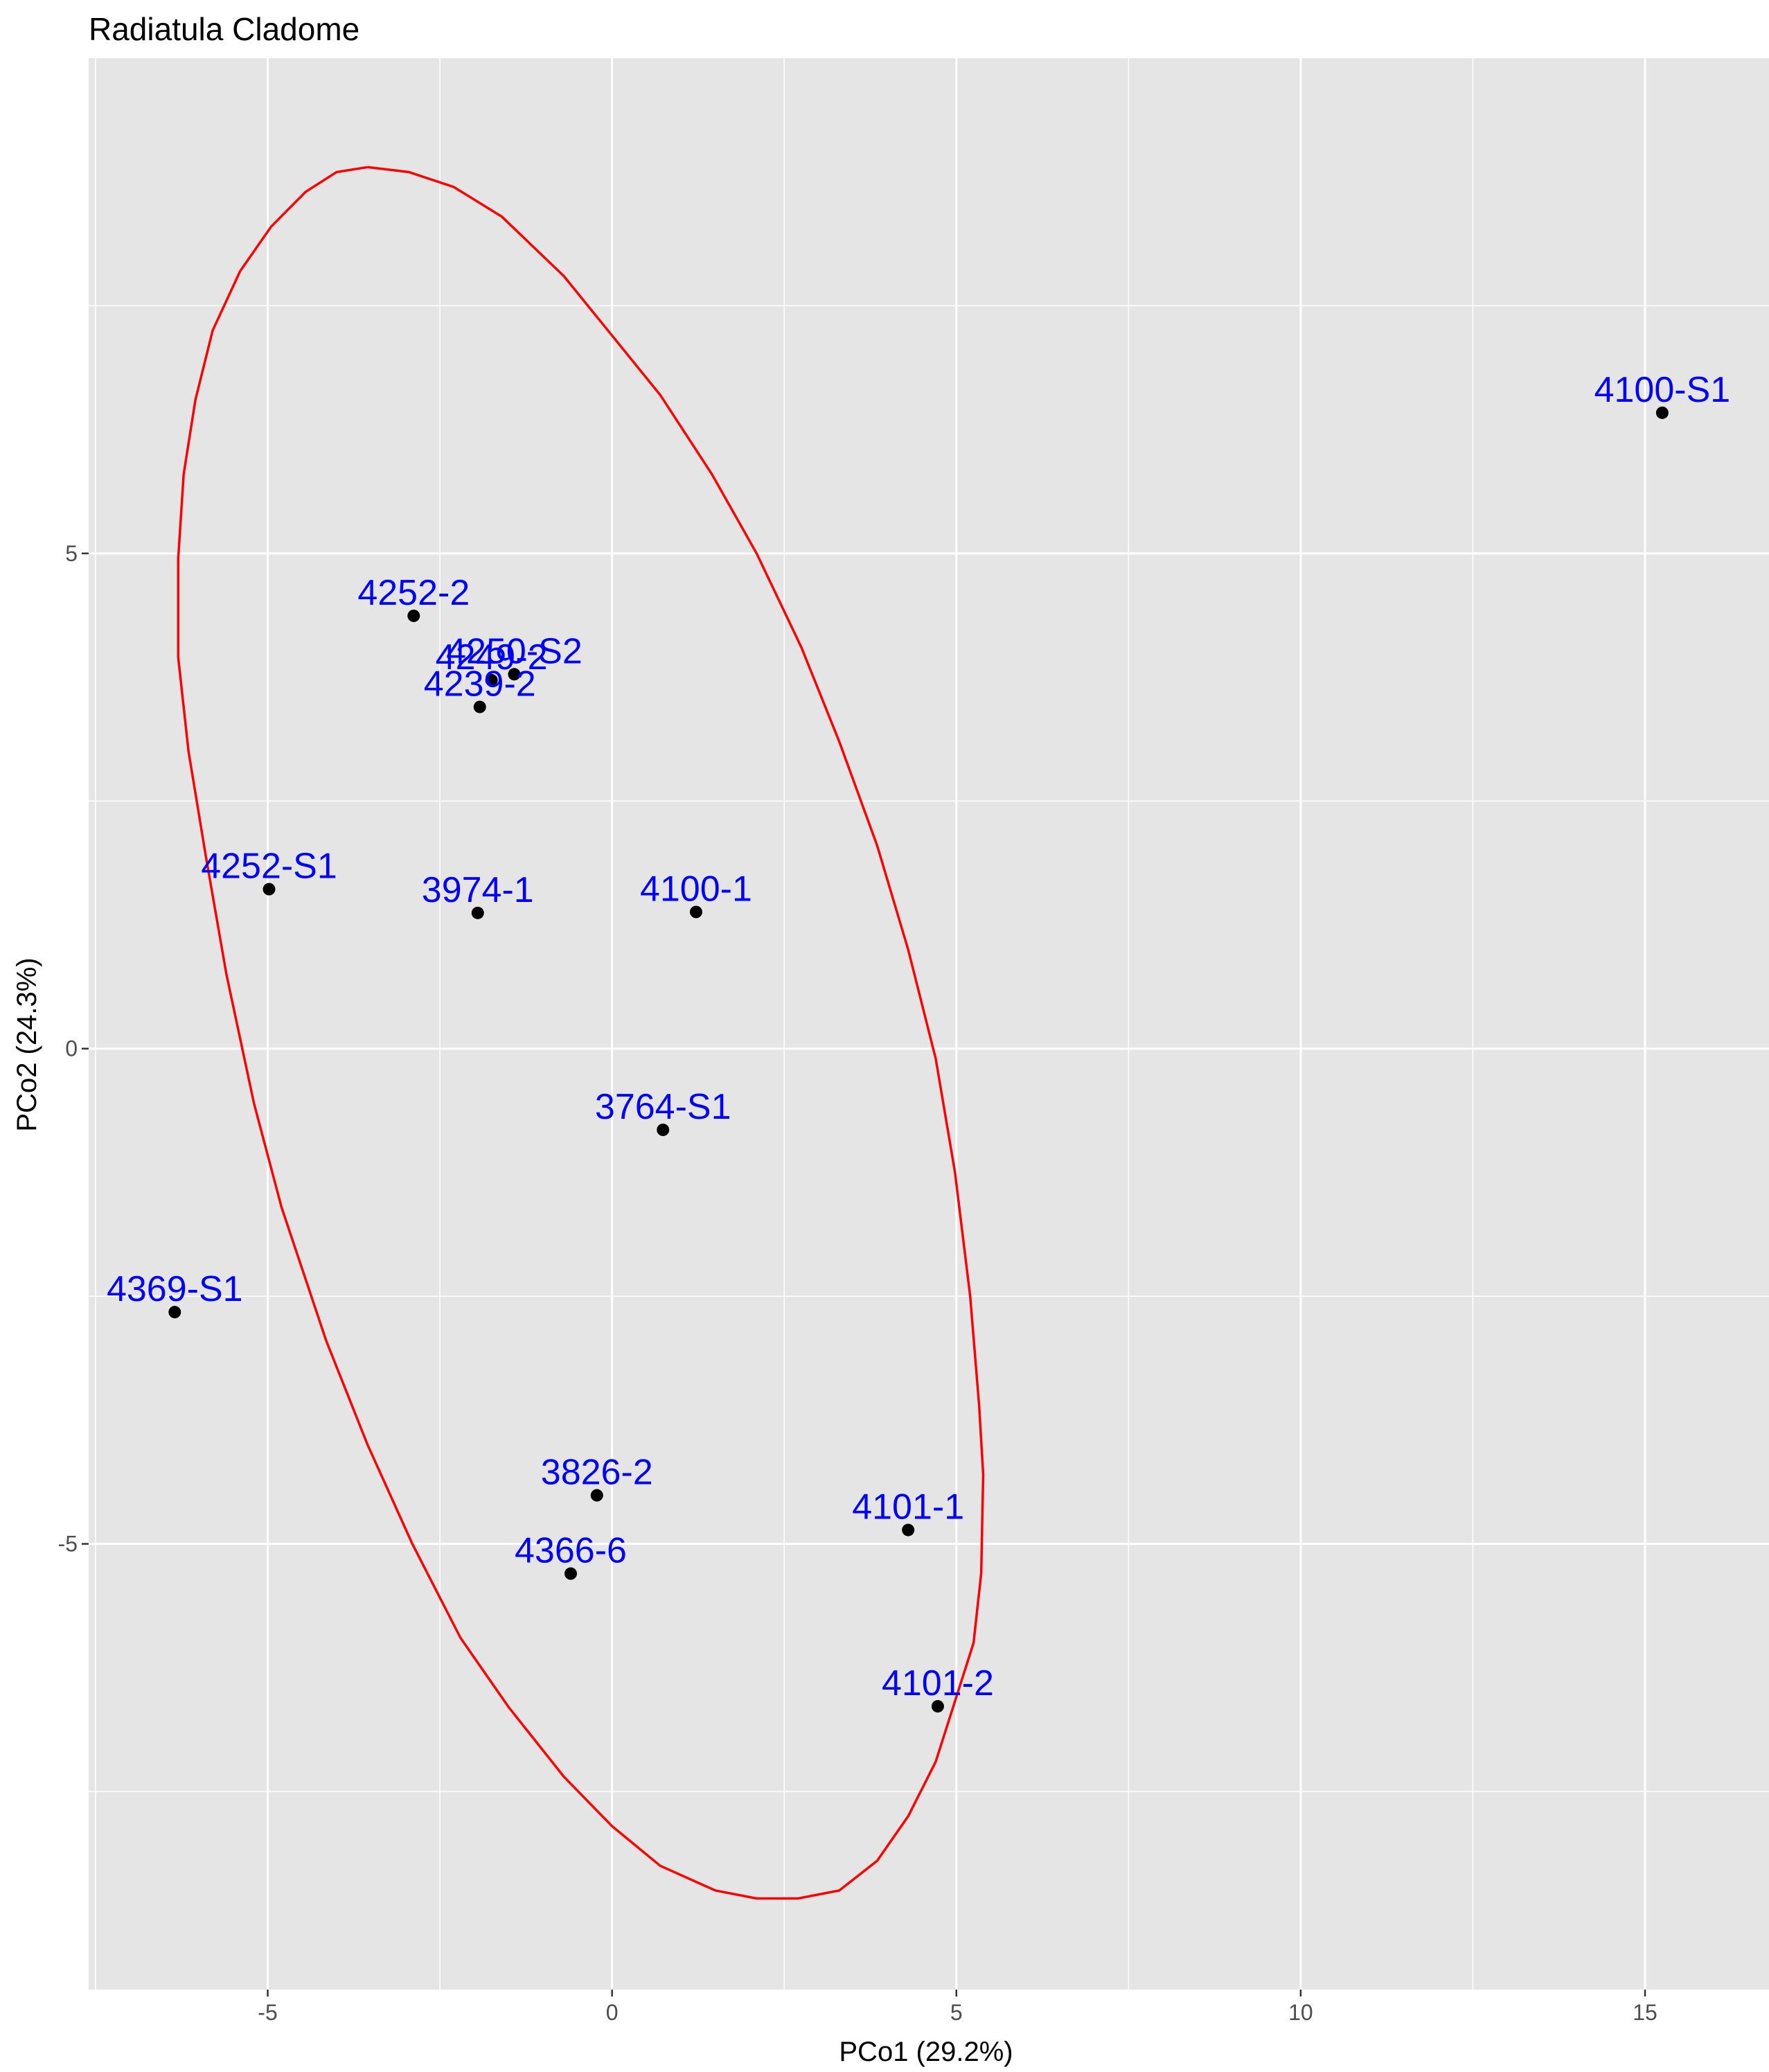 The width and height of the screenshot is (1769, 2072). What do you see at coordinates (68, 1544) in the screenshot?
I see `y-tick-label: -5` at bounding box center [68, 1544].